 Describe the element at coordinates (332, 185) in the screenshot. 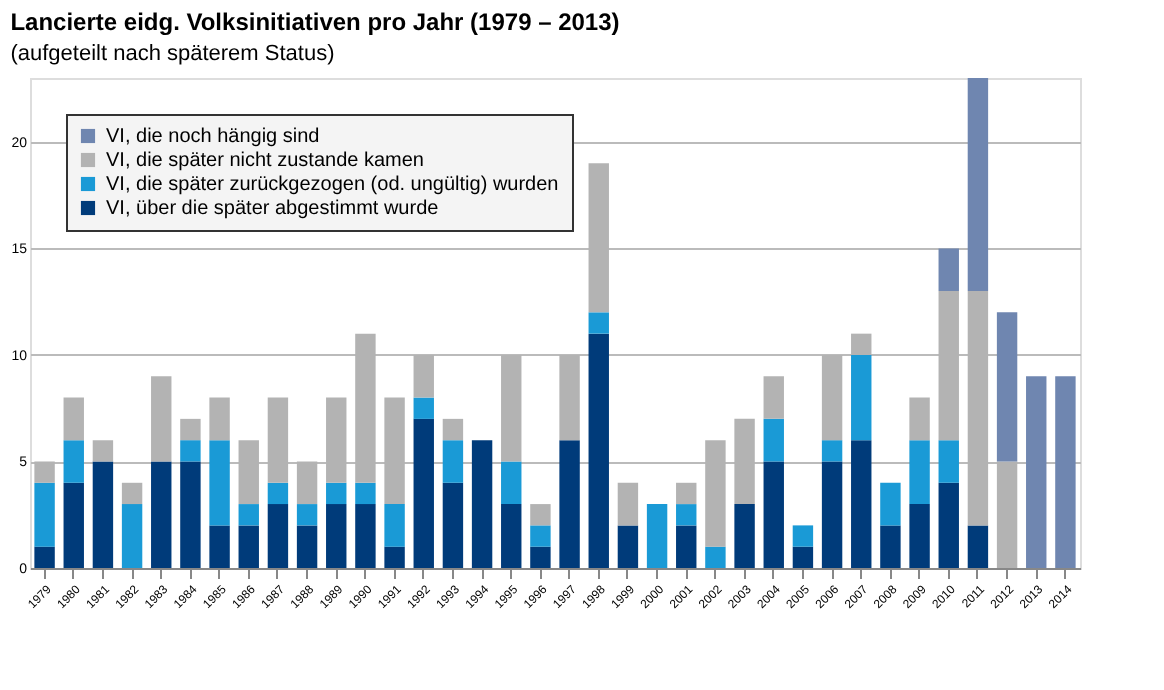

I see `legend-label: VI, die später zurückgezogen (od. ungültig) wurden` at that location.